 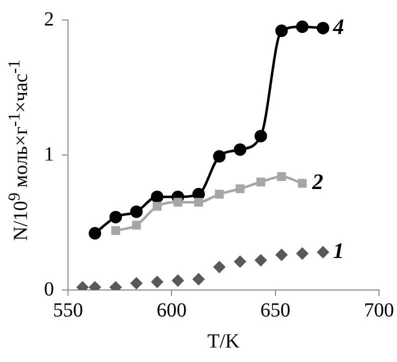 I want to click on y-tick-label: 1, so click(x=49, y=154).